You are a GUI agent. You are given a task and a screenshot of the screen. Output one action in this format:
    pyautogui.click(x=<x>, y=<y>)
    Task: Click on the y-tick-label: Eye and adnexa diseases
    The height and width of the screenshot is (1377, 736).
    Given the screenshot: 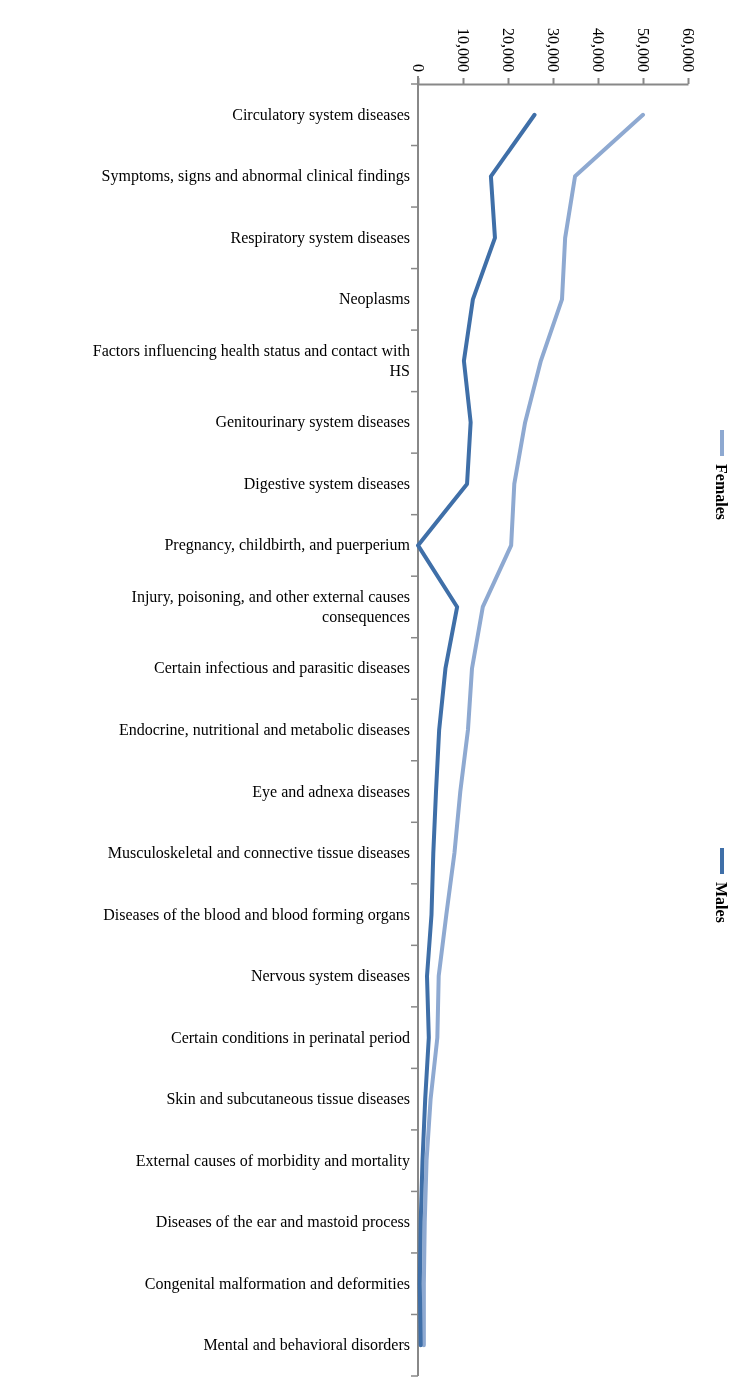 What is the action you would take?
    pyautogui.click(x=331, y=791)
    